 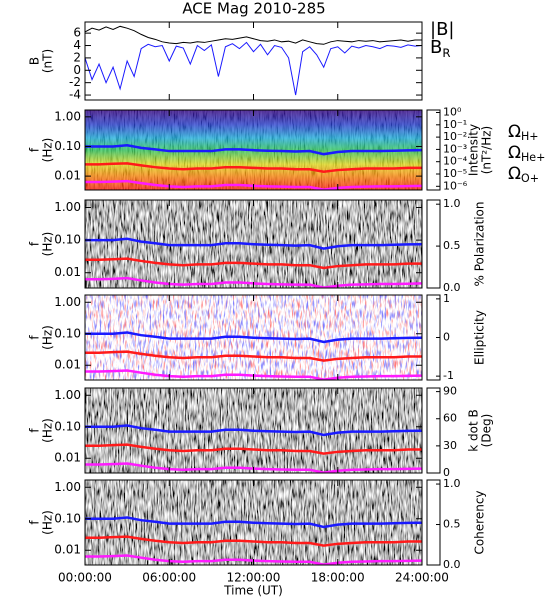 What do you see at coordinates (77, 57) in the screenshot?
I see `y-tick-label: 2` at bounding box center [77, 57].